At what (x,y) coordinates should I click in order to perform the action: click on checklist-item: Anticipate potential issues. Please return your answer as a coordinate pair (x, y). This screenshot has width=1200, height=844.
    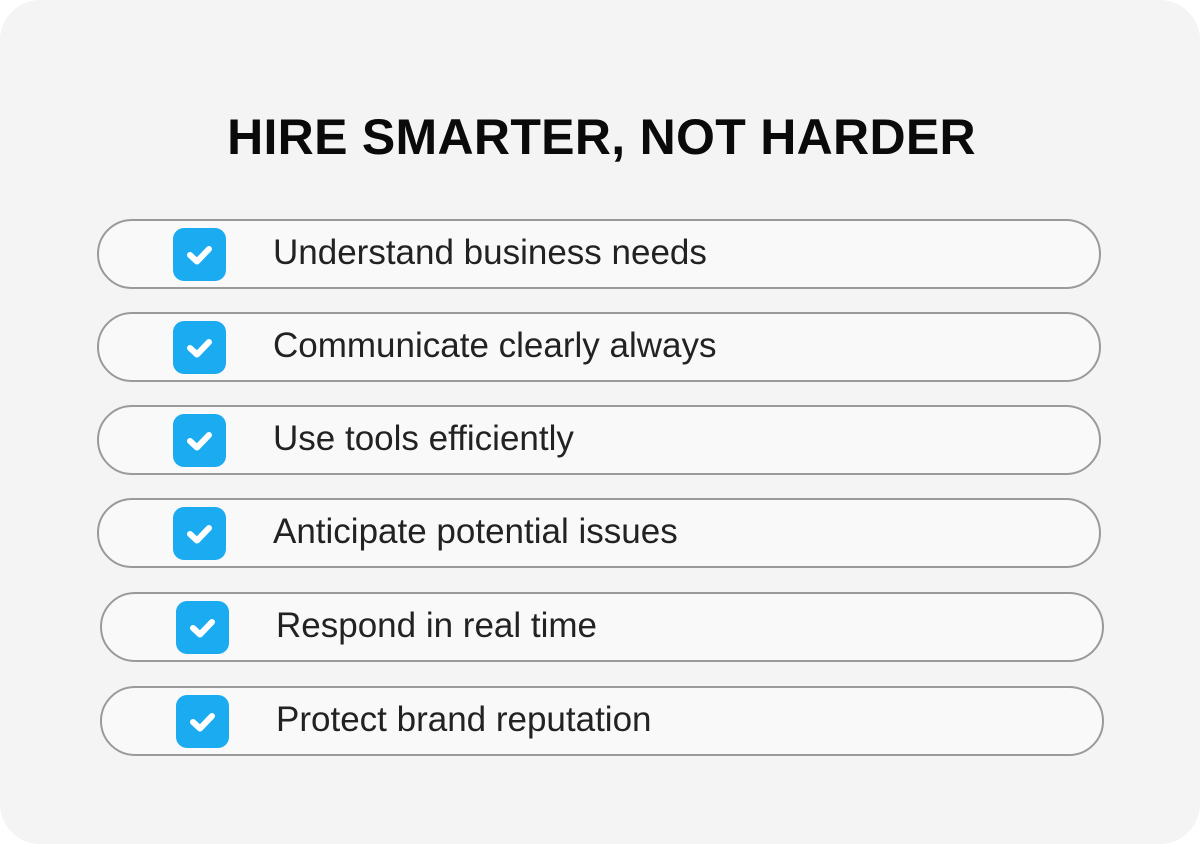
    Looking at the image, I should click on (599, 533).